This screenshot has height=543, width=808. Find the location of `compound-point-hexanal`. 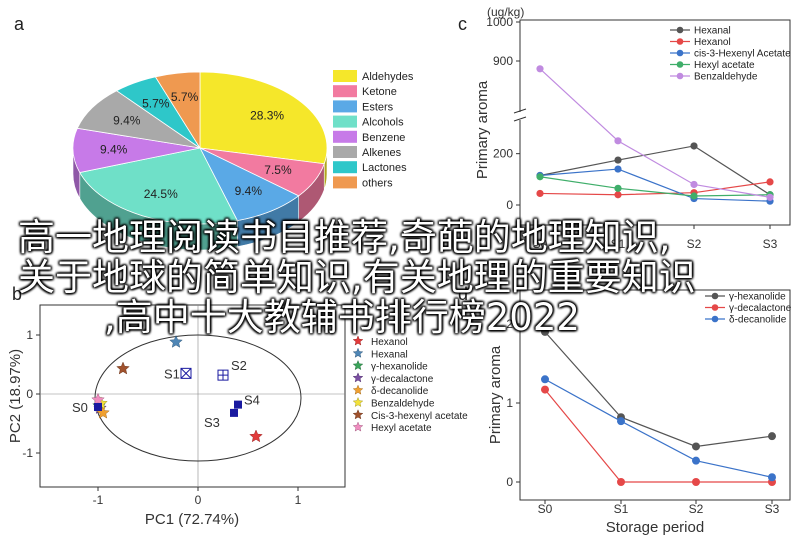

compound-point-hexanal is located at coordinates (176, 341).